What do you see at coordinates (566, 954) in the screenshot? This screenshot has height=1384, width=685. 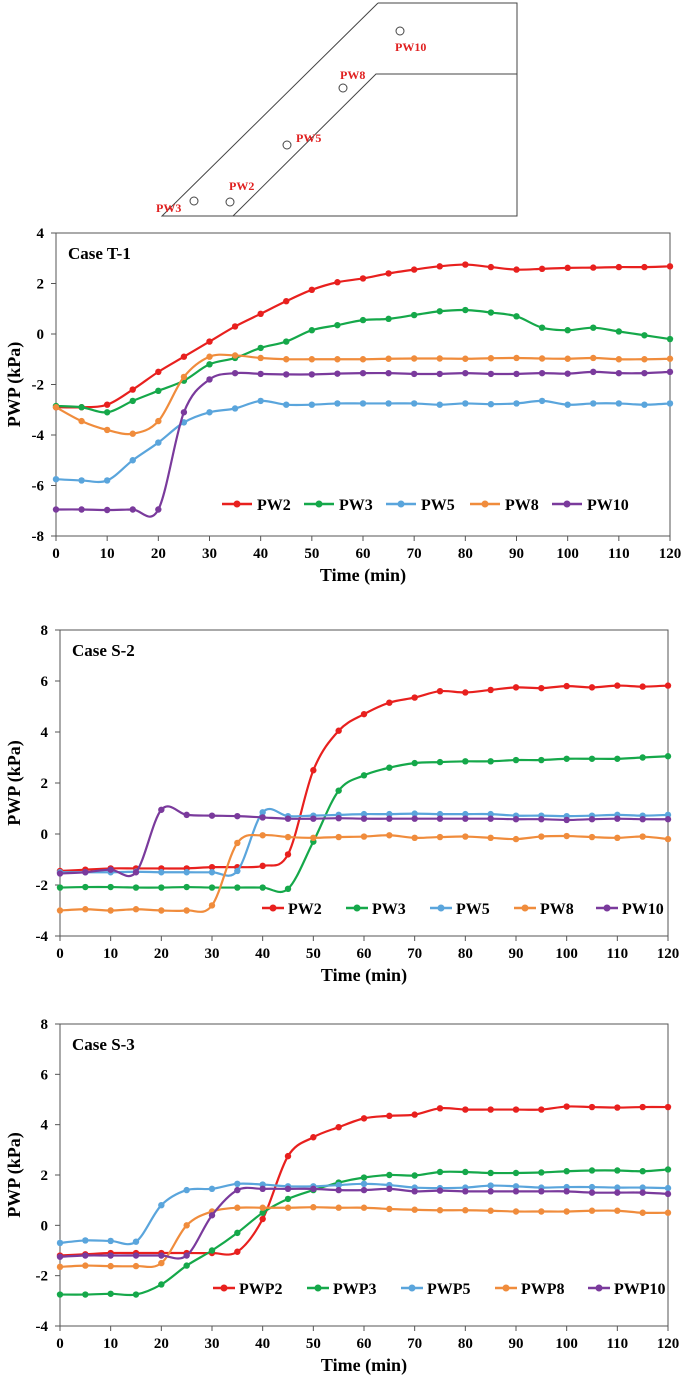 I see `x-tick-label: 100` at bounding box center [566, 954].